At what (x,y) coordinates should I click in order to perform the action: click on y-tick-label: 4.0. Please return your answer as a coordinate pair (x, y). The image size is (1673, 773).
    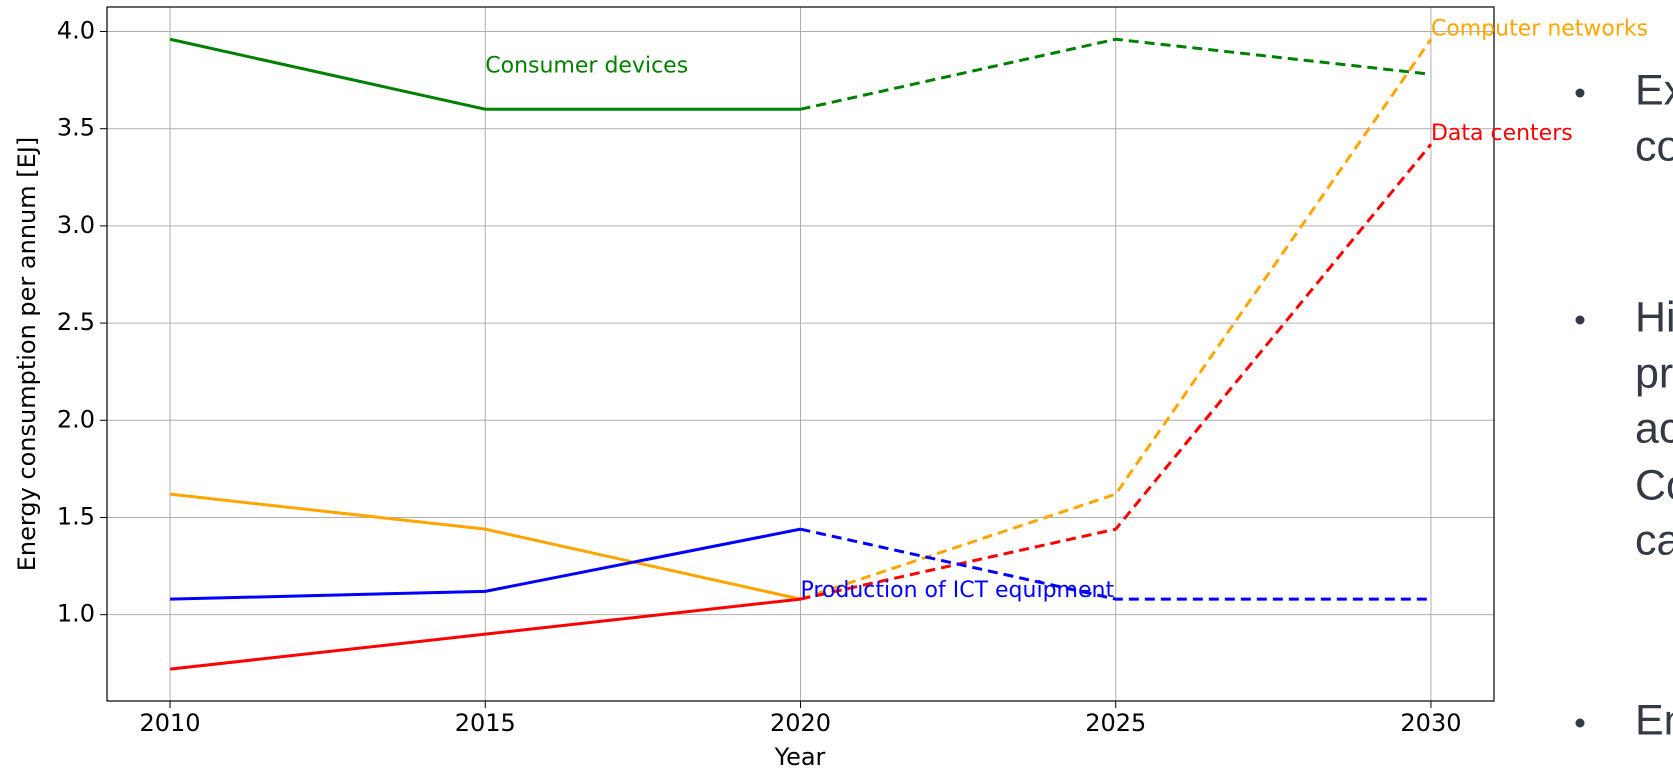
    Looking at the image, I should click on (76, 30).